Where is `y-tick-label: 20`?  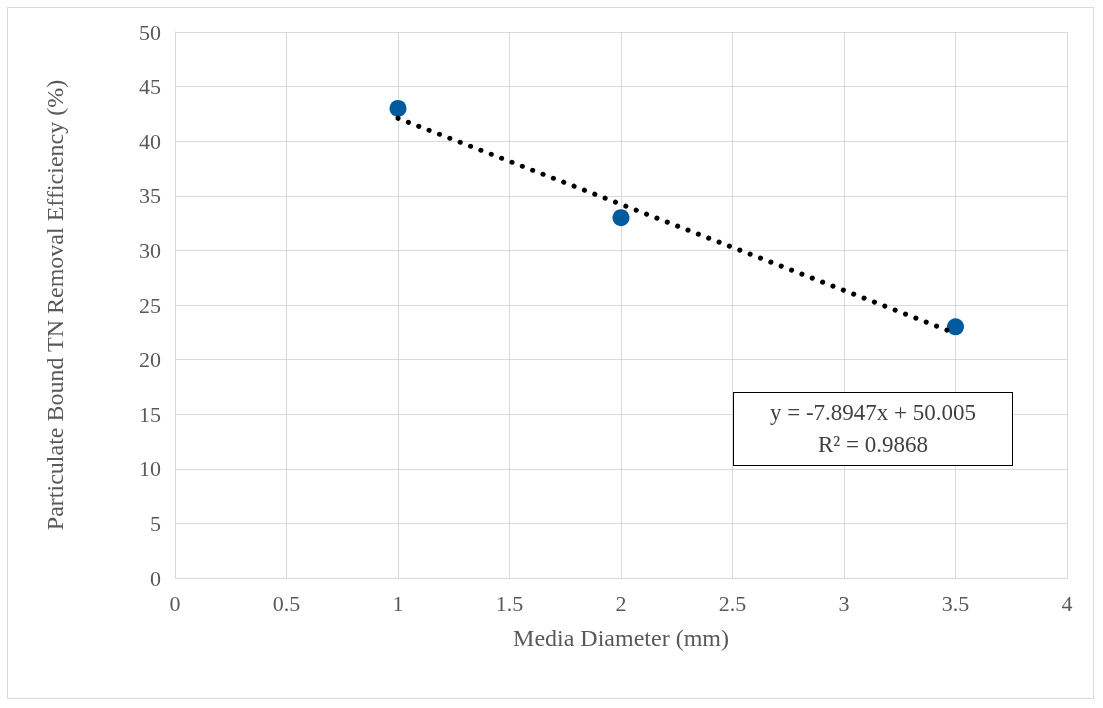 y-tick-label: 20 is located at coordinates (150, 360).